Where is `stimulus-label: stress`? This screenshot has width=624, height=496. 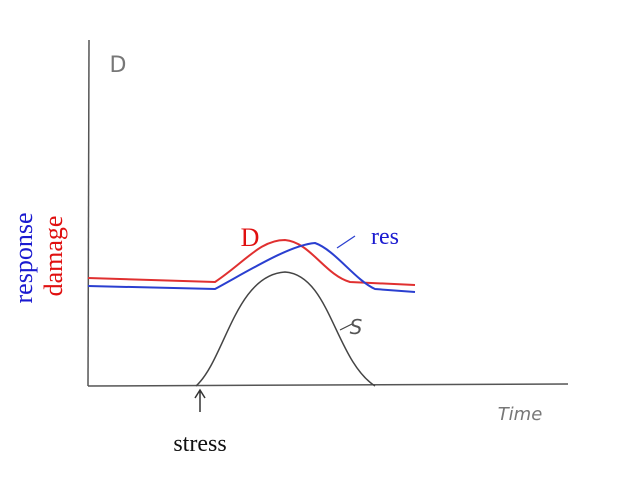
stimulus-label: stress is located at coordinates (199, 444).